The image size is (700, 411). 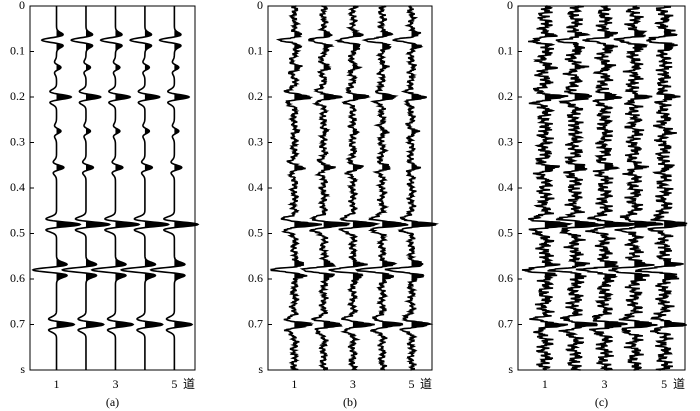 What do you see at coordinates (350, 402) in the screenshot?
I see `panel-caption: (b)` at bounding box center [350, 402].